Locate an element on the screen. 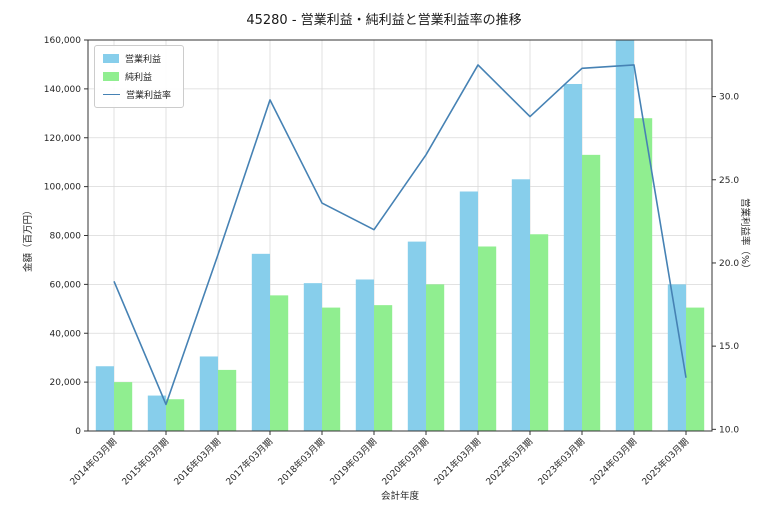 Image resolution: width=768 pixels, height=512 pixels. right-axis-tick-label: 10.0 is located at coordinates (729, 430).